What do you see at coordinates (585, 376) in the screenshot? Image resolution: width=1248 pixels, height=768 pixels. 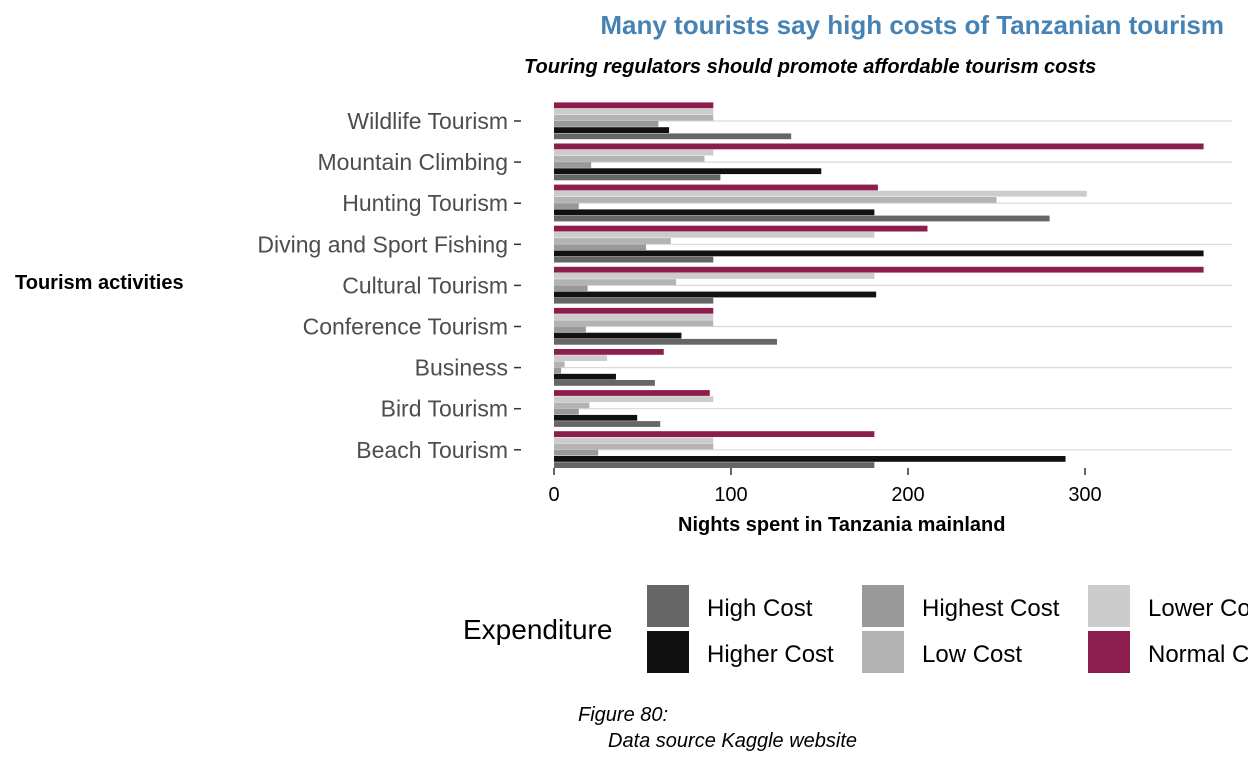 I see `bar-business-higher-cost` at bounding box center [585, 376].